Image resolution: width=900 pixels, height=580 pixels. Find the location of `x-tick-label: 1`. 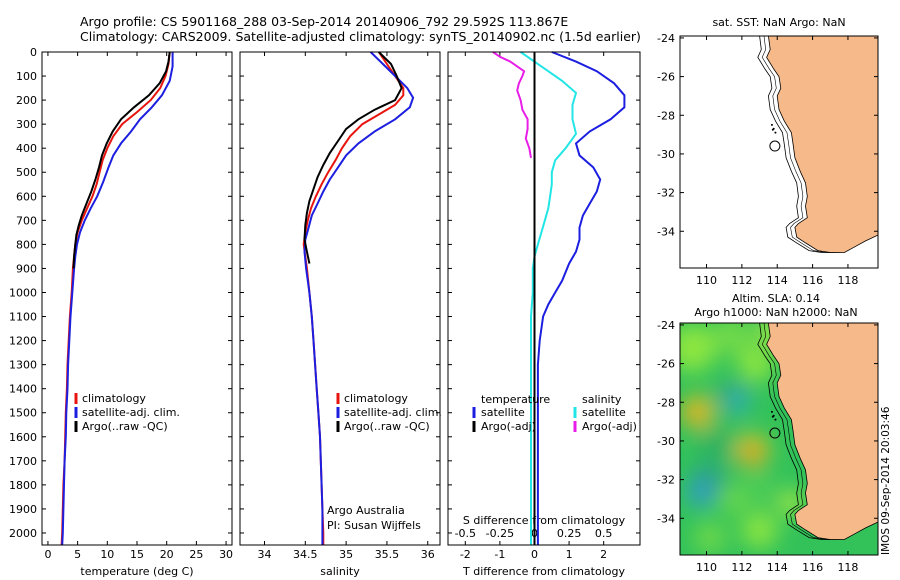

x-tick-label: 1 is located at coordinates (569, 554).